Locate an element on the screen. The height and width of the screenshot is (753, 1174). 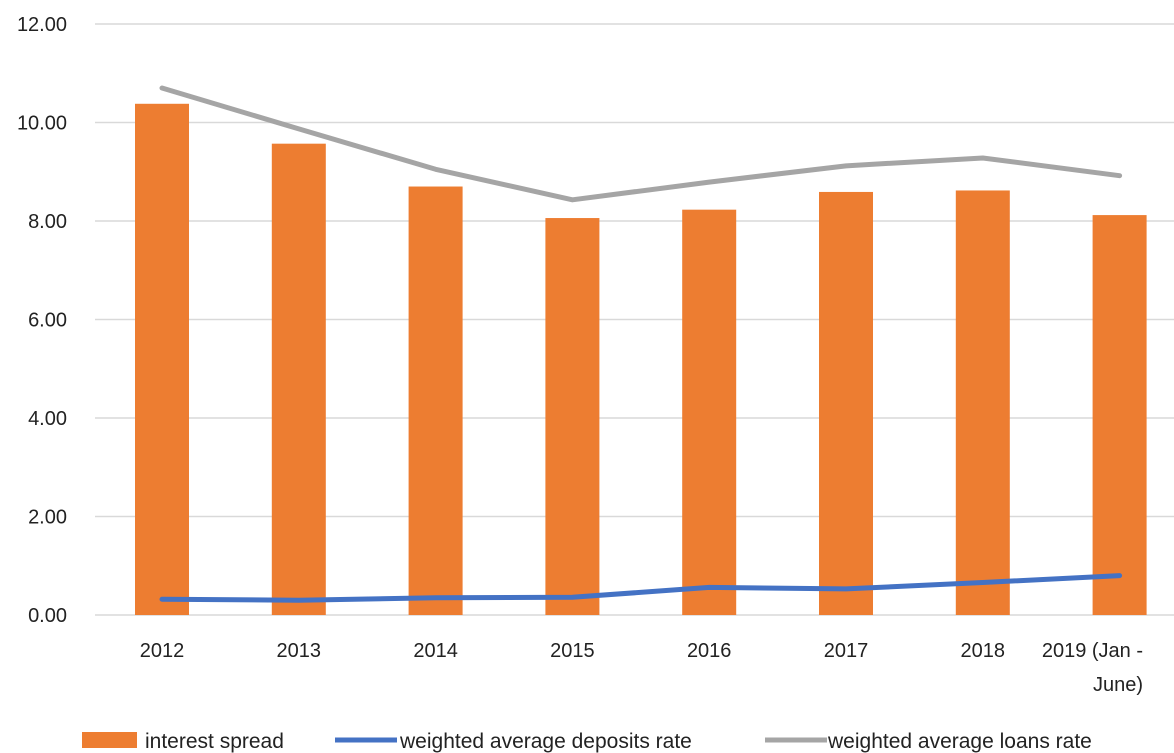
x-tick-label: 2018 is located at coordinates (983, 651).